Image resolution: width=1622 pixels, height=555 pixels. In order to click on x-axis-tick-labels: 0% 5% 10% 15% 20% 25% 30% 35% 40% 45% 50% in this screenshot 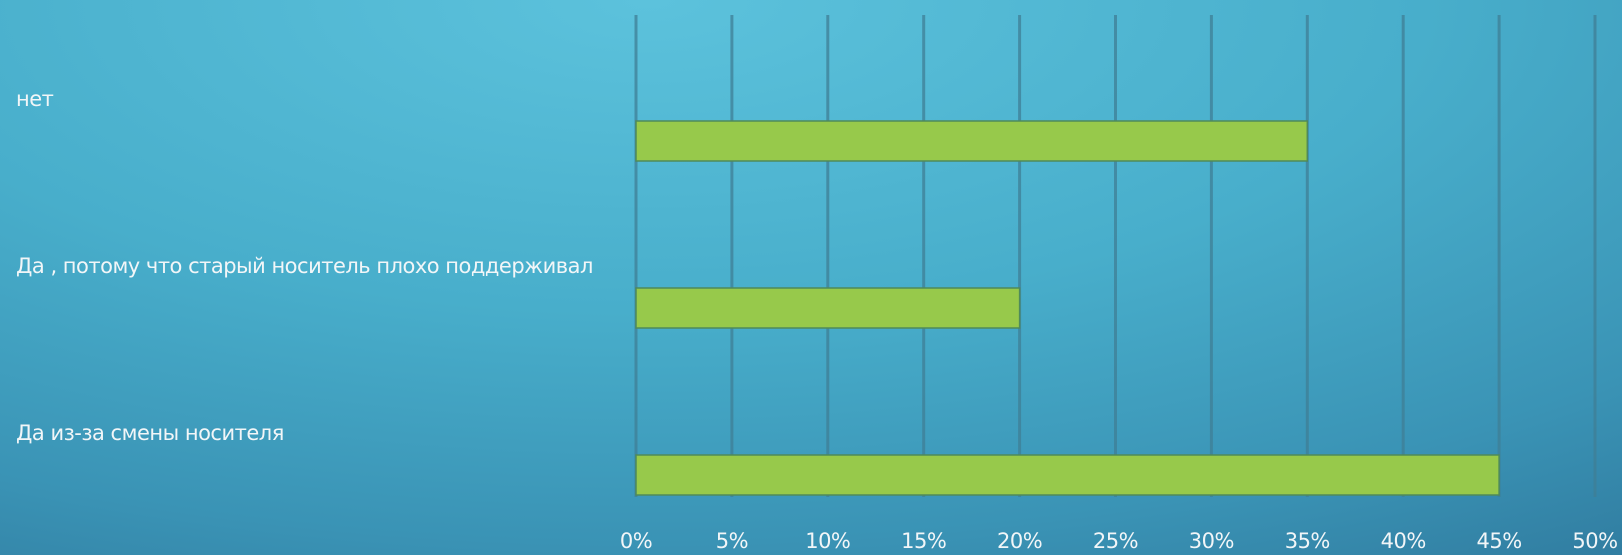, I will do `click(1119, 541)`.